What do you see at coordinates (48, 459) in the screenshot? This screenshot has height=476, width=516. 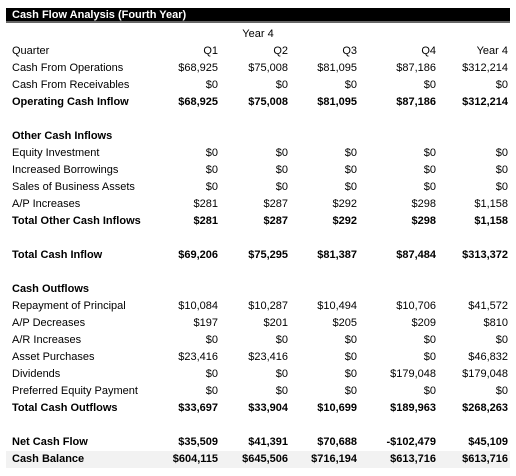 I see `row-label: Cash Balance` at bounding box center [48, 459].